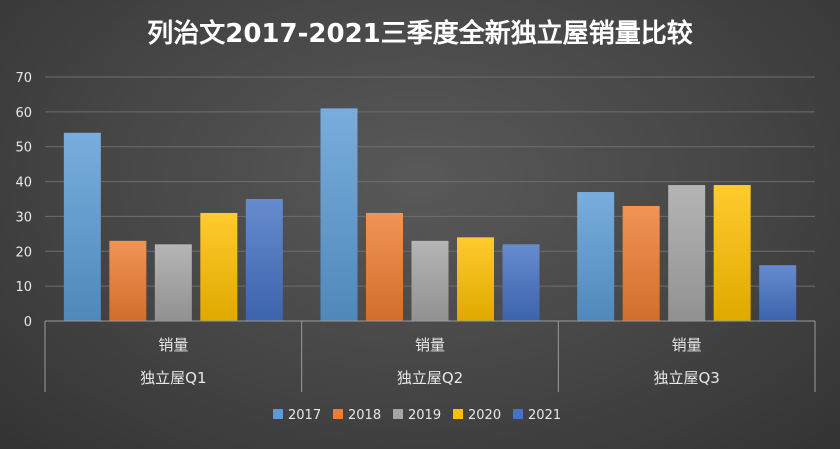 This screenshot has height=449, width=840. What do you see at coordinates (23, 78) in the screenshot?
I see `y-tick-label: 70` at bounding box center [23, 78].